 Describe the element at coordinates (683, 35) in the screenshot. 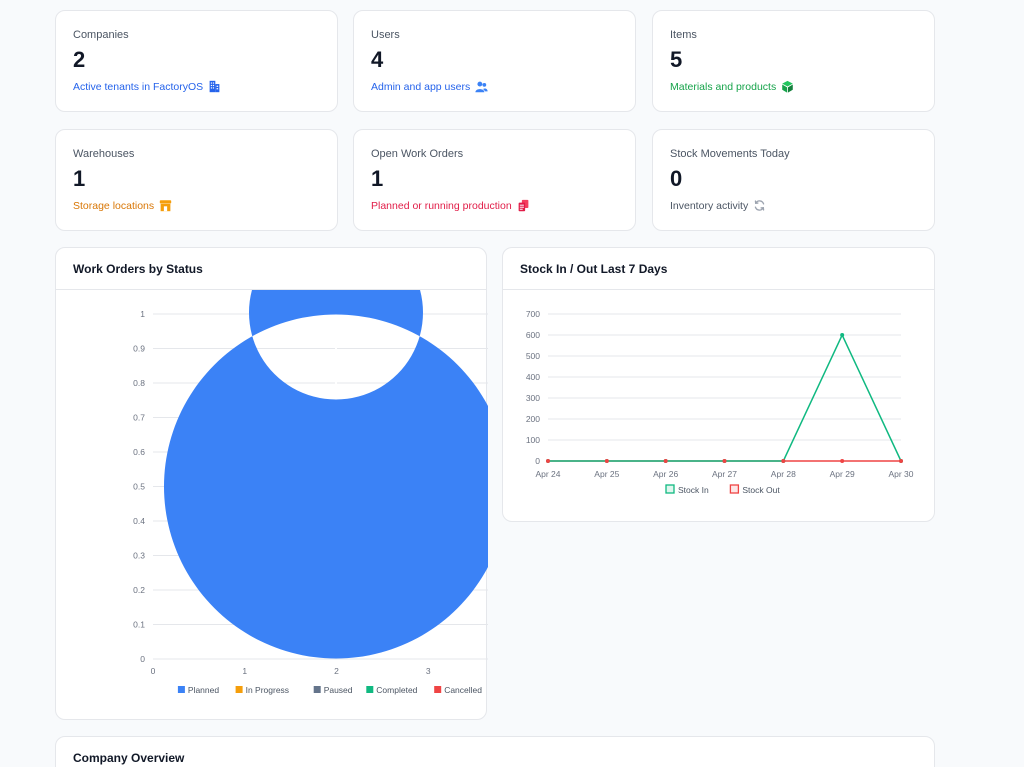

I see `stat-label: Items` at that location.